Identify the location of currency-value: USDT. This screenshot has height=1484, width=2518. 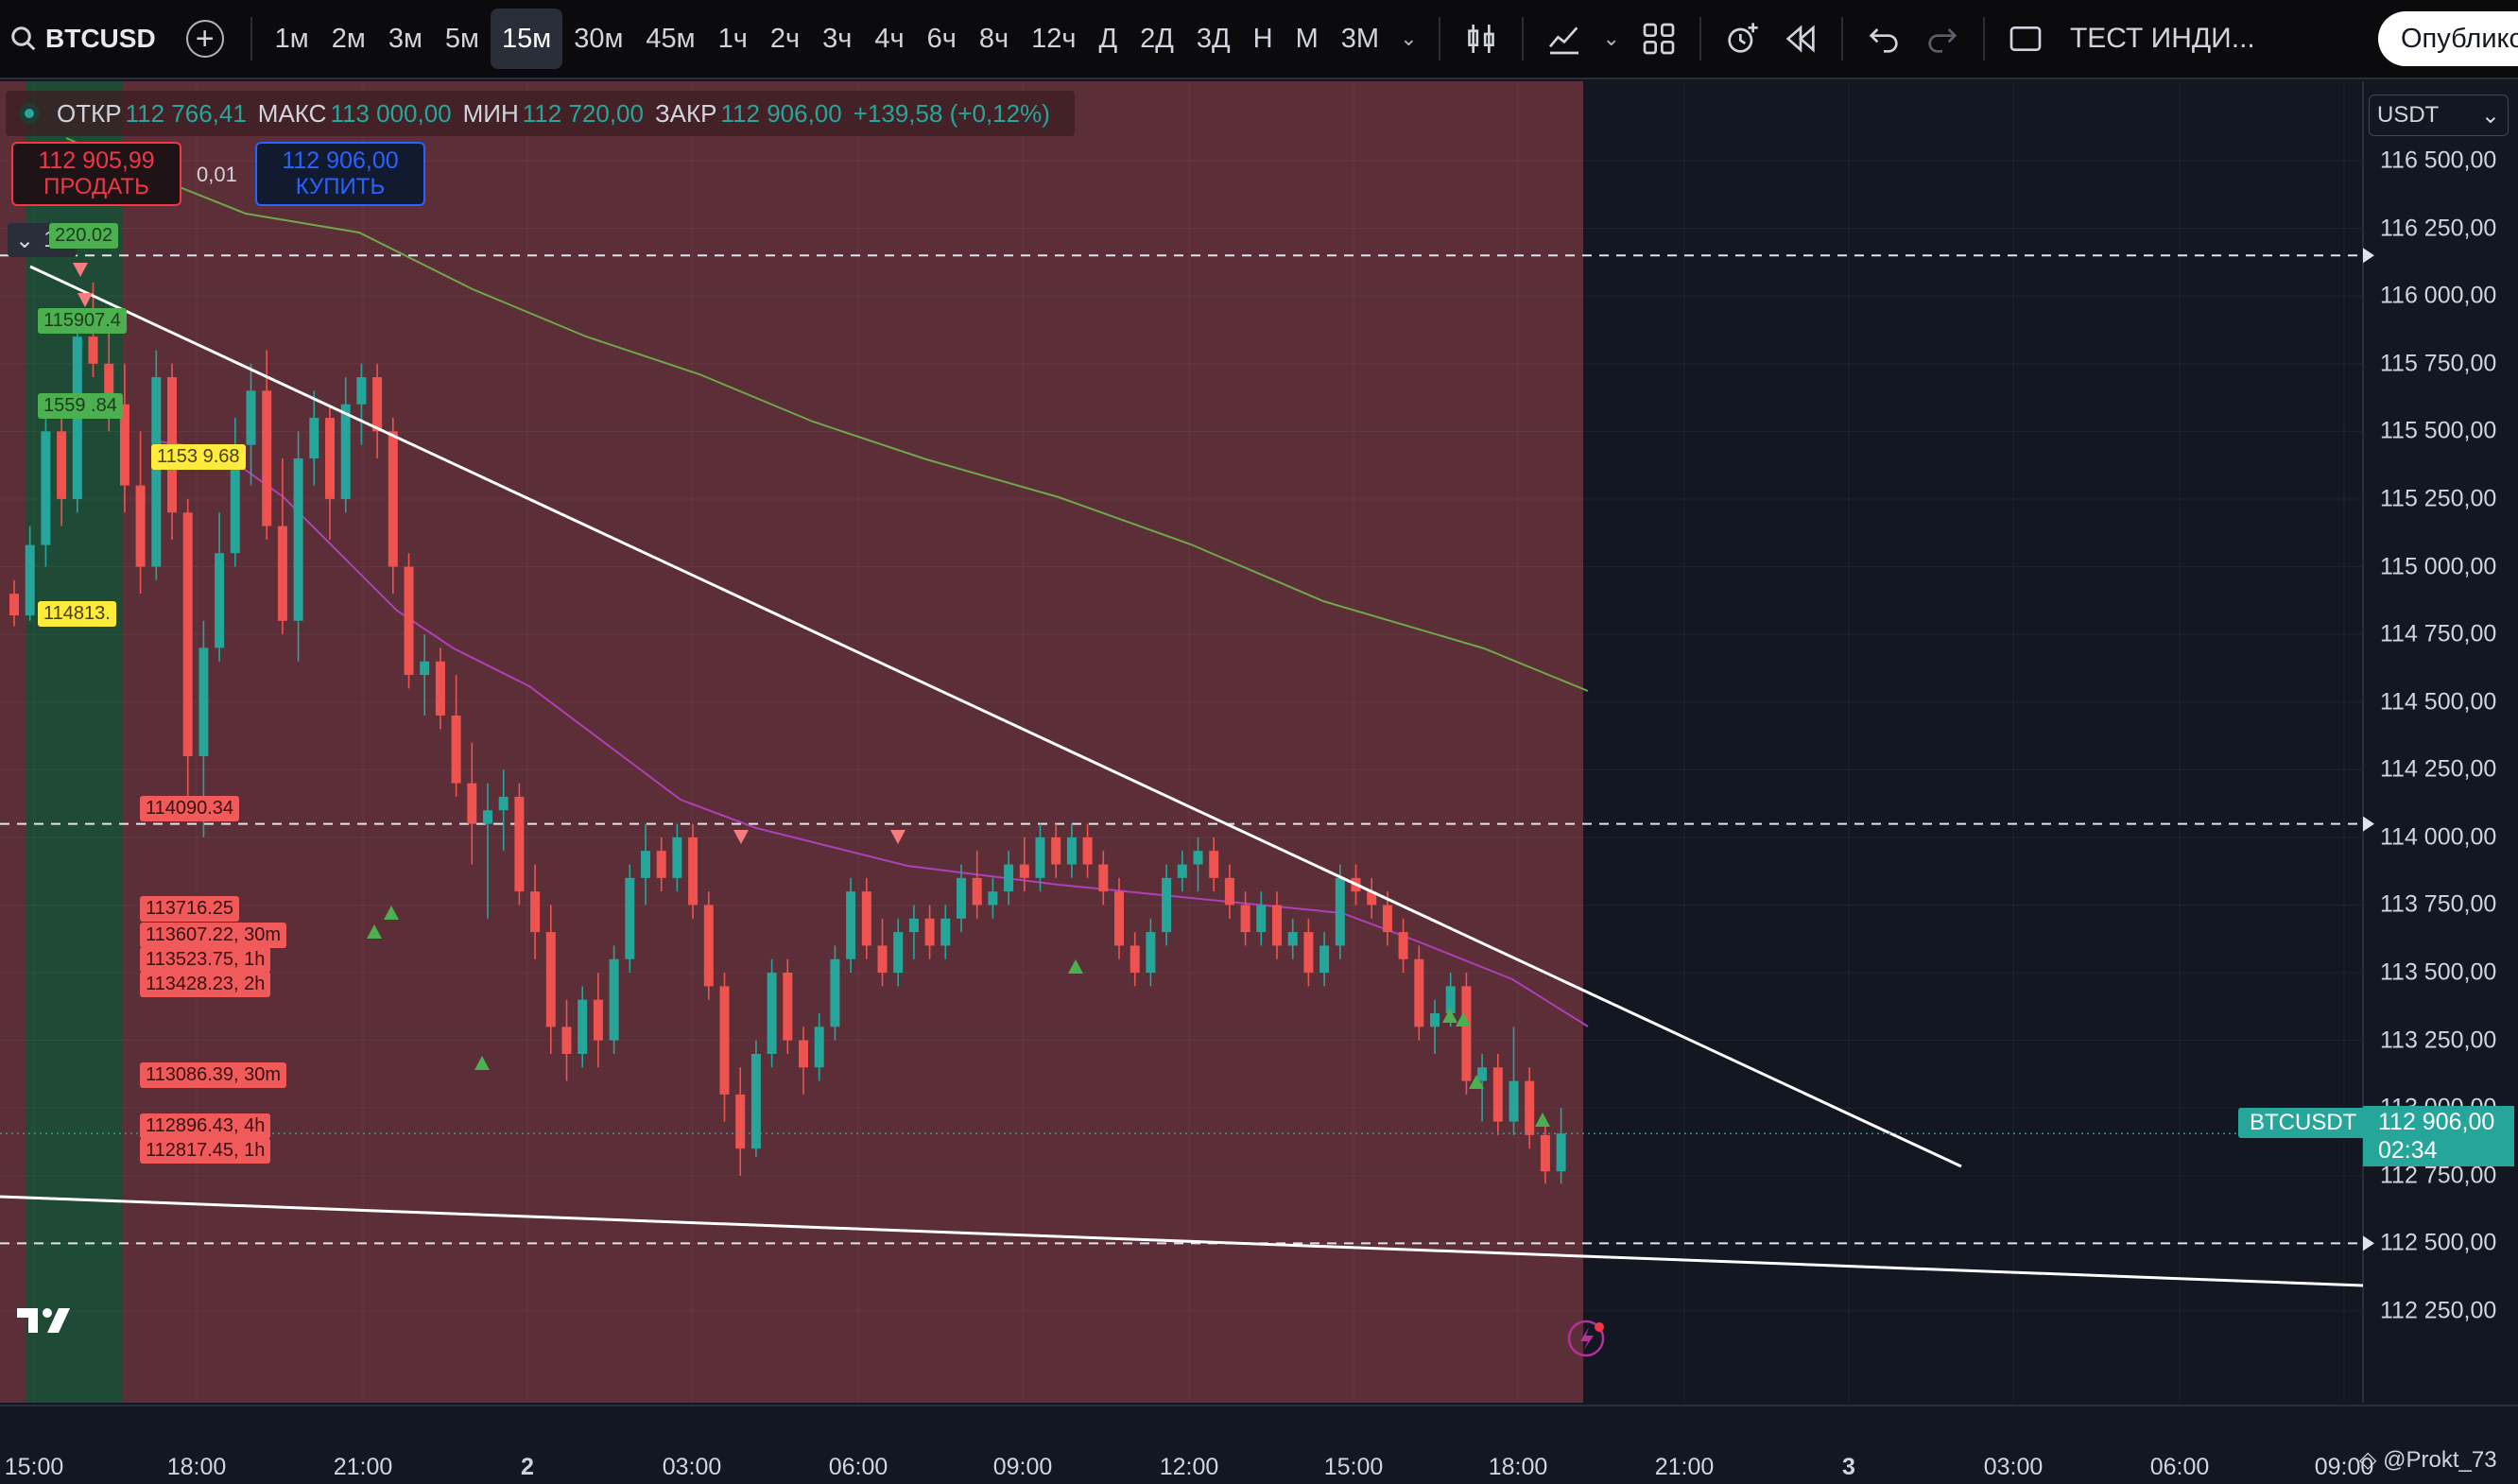
(2408, 115).